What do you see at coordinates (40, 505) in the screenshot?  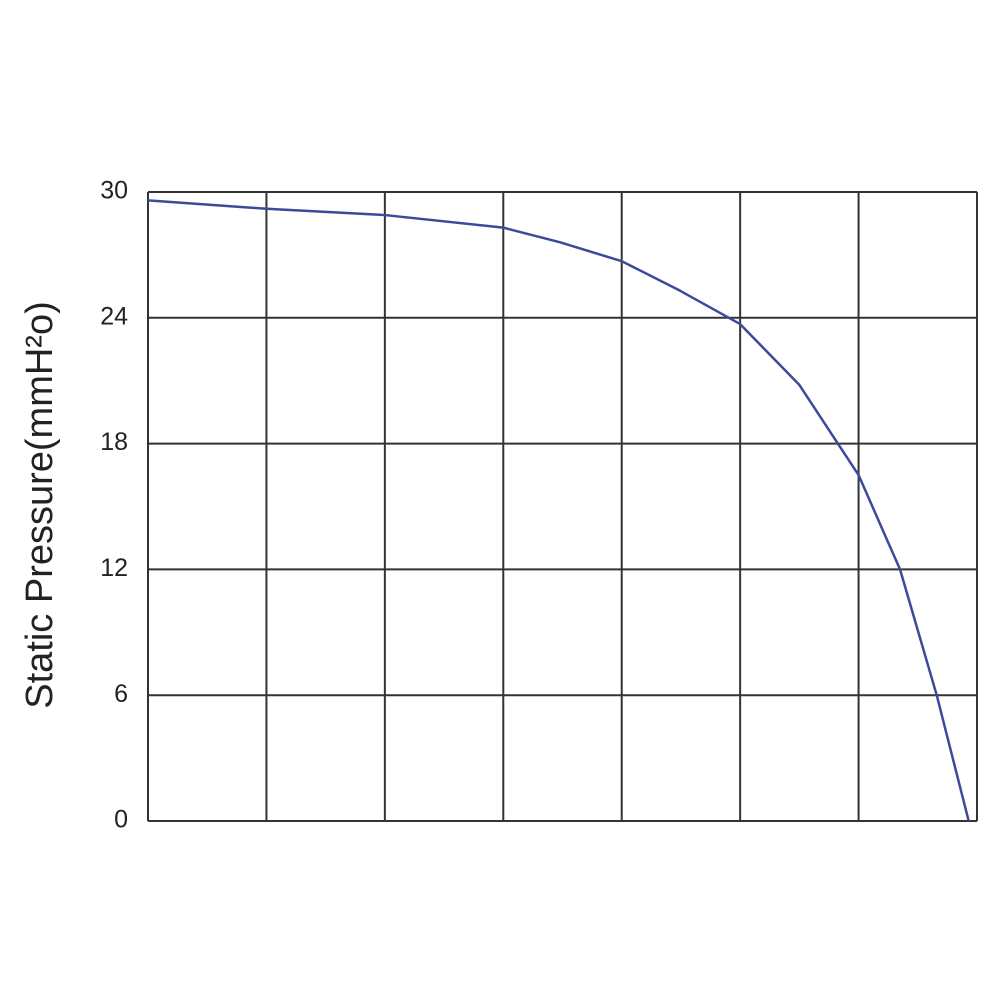 I see `y-axis-label: Static Pressure(mmH²o)` at bounding box center [40, 505].